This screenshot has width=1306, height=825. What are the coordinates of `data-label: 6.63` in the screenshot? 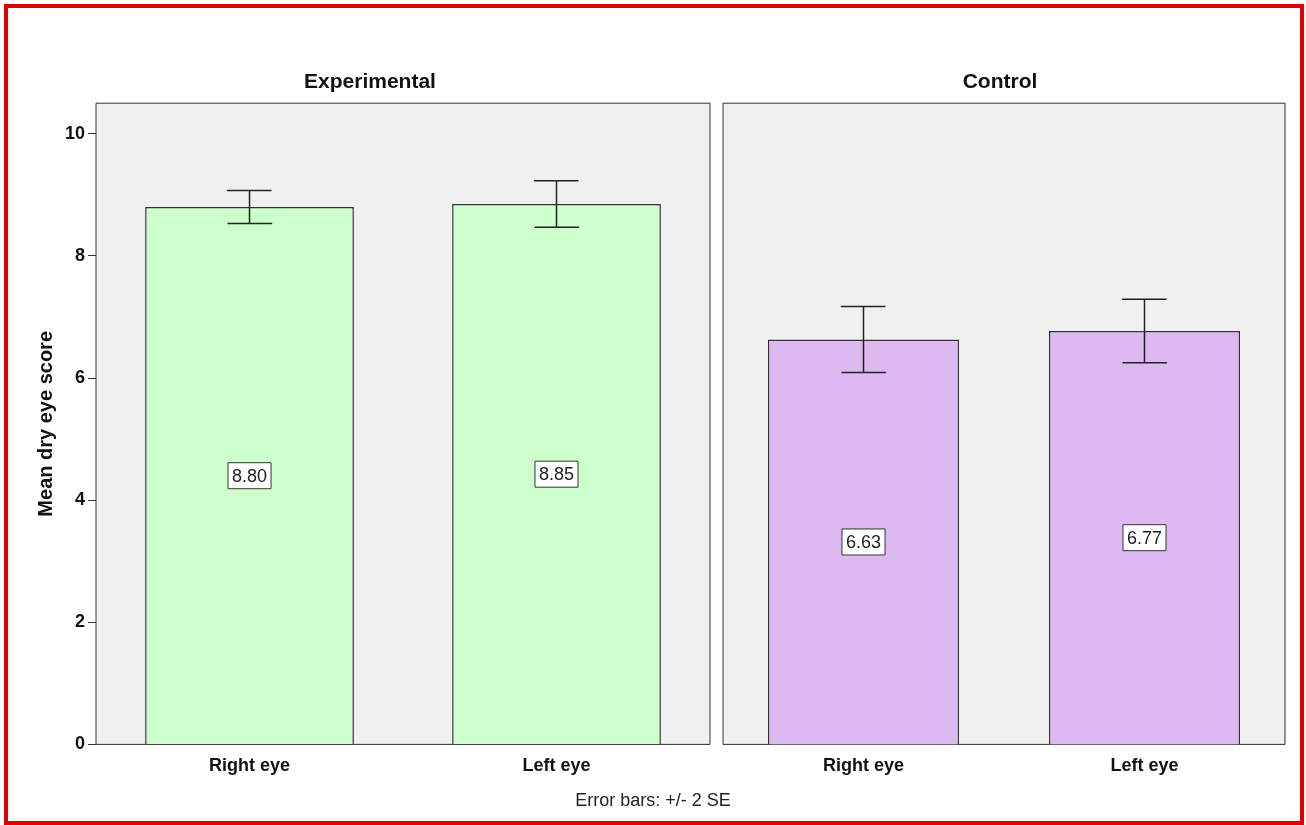 It's located at (863, 541).